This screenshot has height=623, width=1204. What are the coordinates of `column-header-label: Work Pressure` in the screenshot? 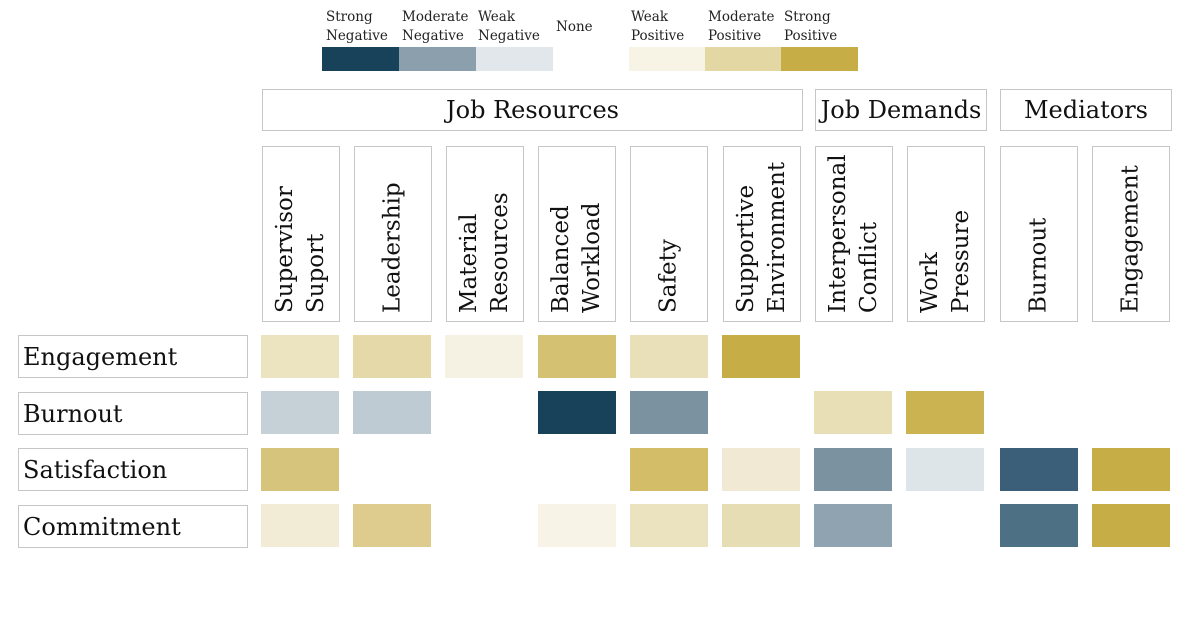 It's located at (945, 261).